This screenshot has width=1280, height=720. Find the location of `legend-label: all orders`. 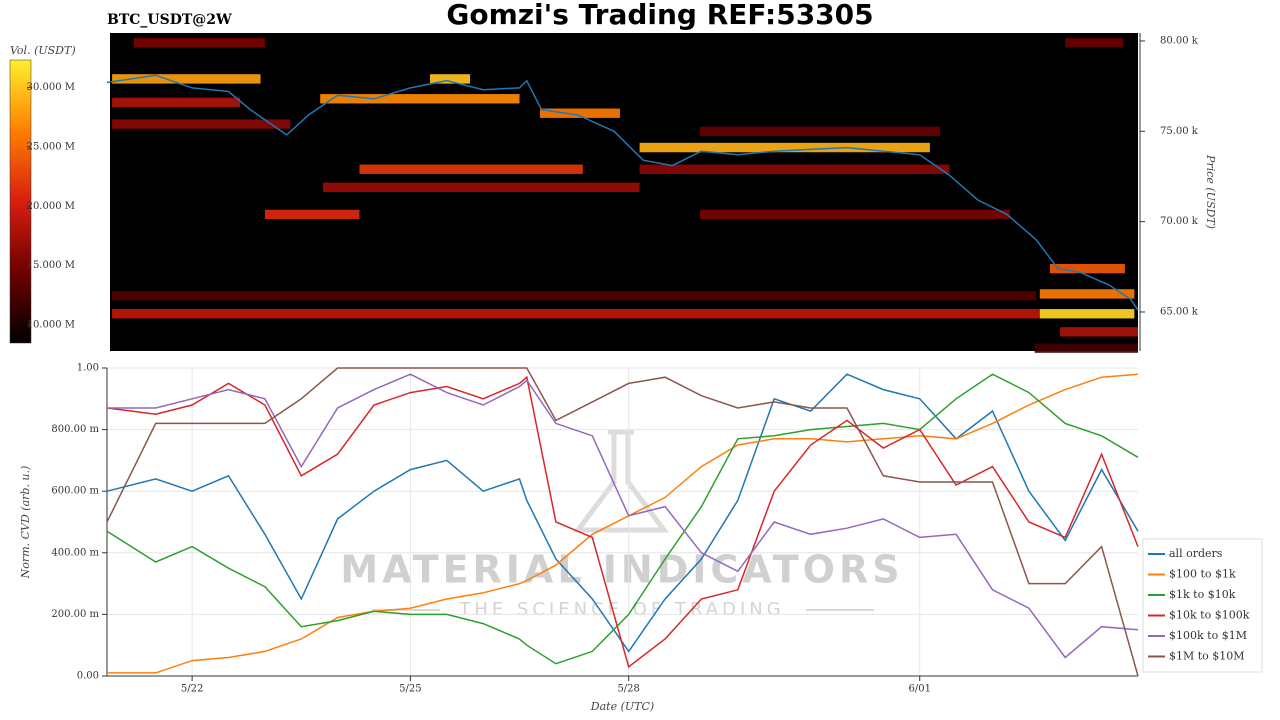

legend-label: all orders is located at coordinates (1196, 553).